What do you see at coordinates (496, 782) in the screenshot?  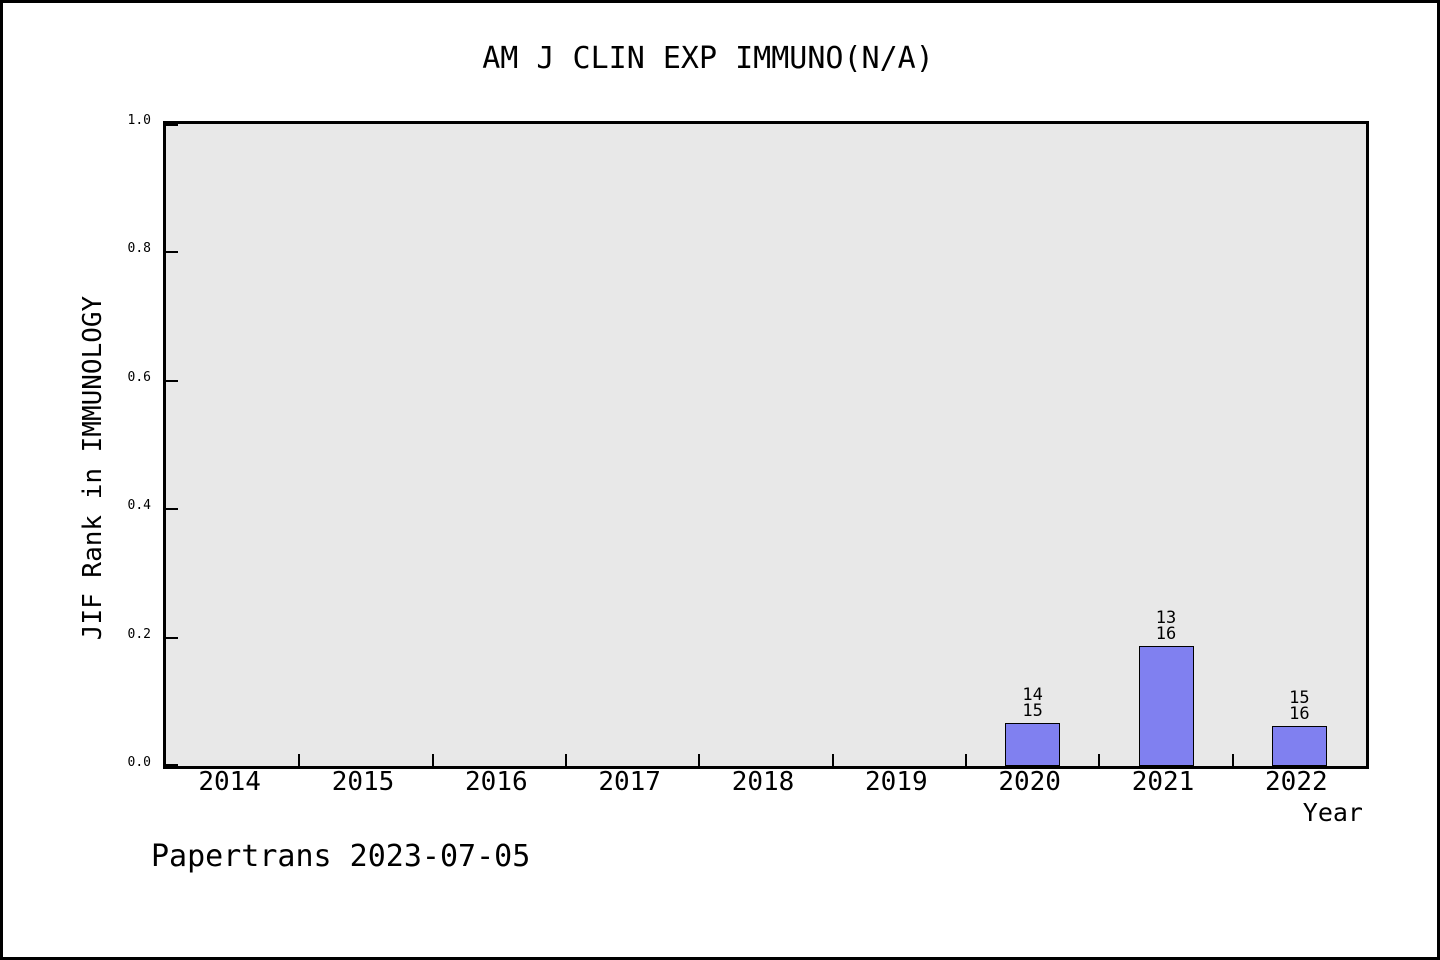 I see `x-tick-label: 2016` at bounding box center [496, 782].